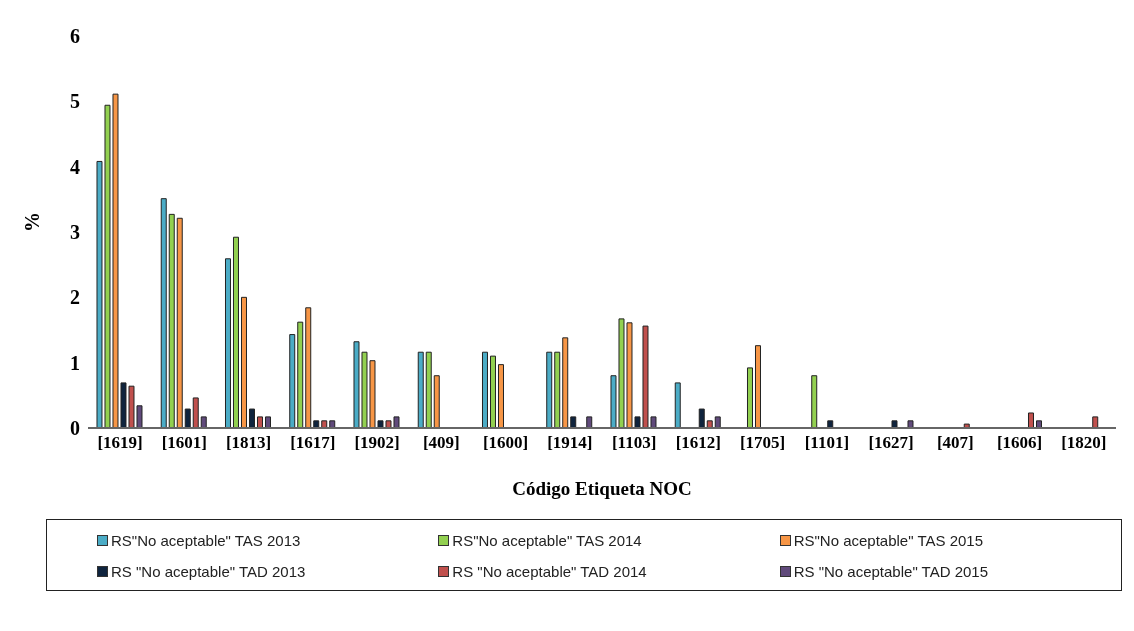  What do you see at coordinates (570, 443) in the screenshot?
I see `x-tick-label: [1914]` at bounding box center [570, 443].